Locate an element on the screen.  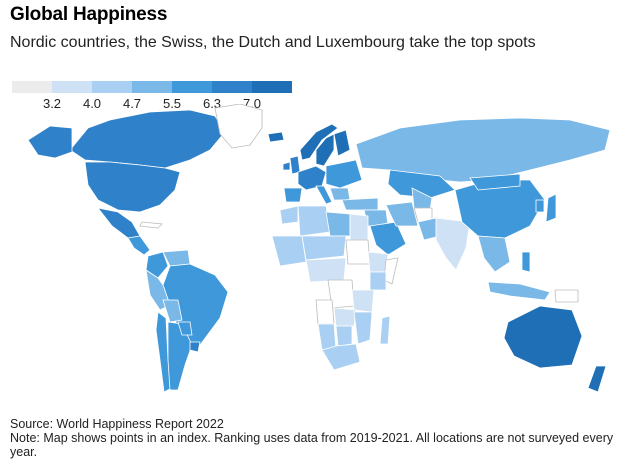
map-region-norway is located at coordinates (319, 142).